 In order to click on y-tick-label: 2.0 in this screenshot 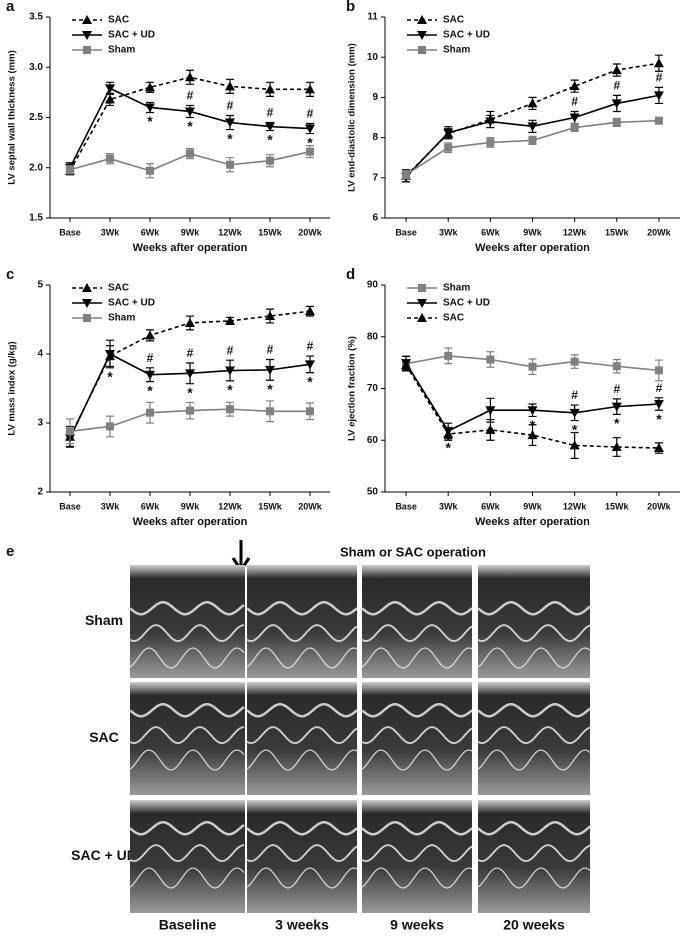, I will do `click(36, 167)`.